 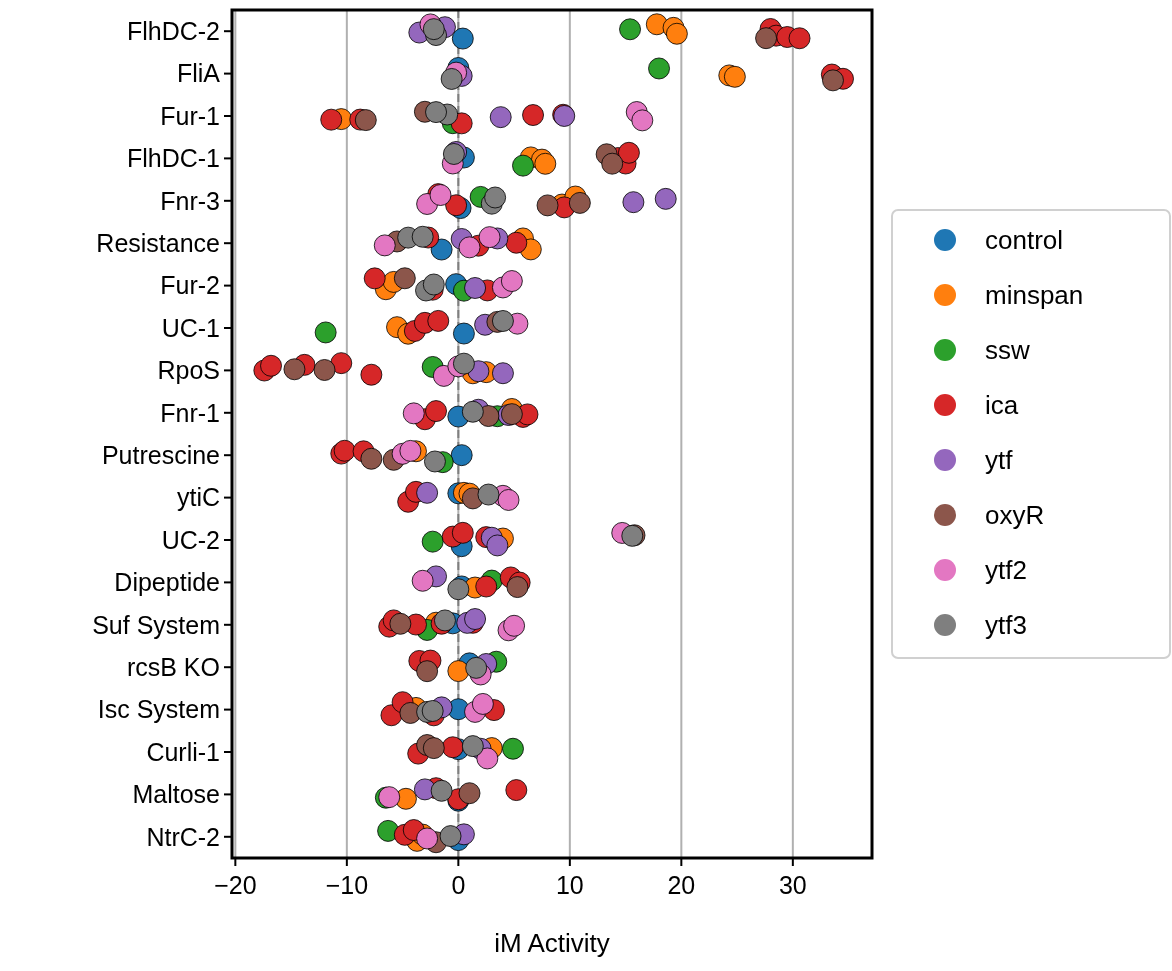 I want to click on legend-label: ytf, so click(x=999, y=460).